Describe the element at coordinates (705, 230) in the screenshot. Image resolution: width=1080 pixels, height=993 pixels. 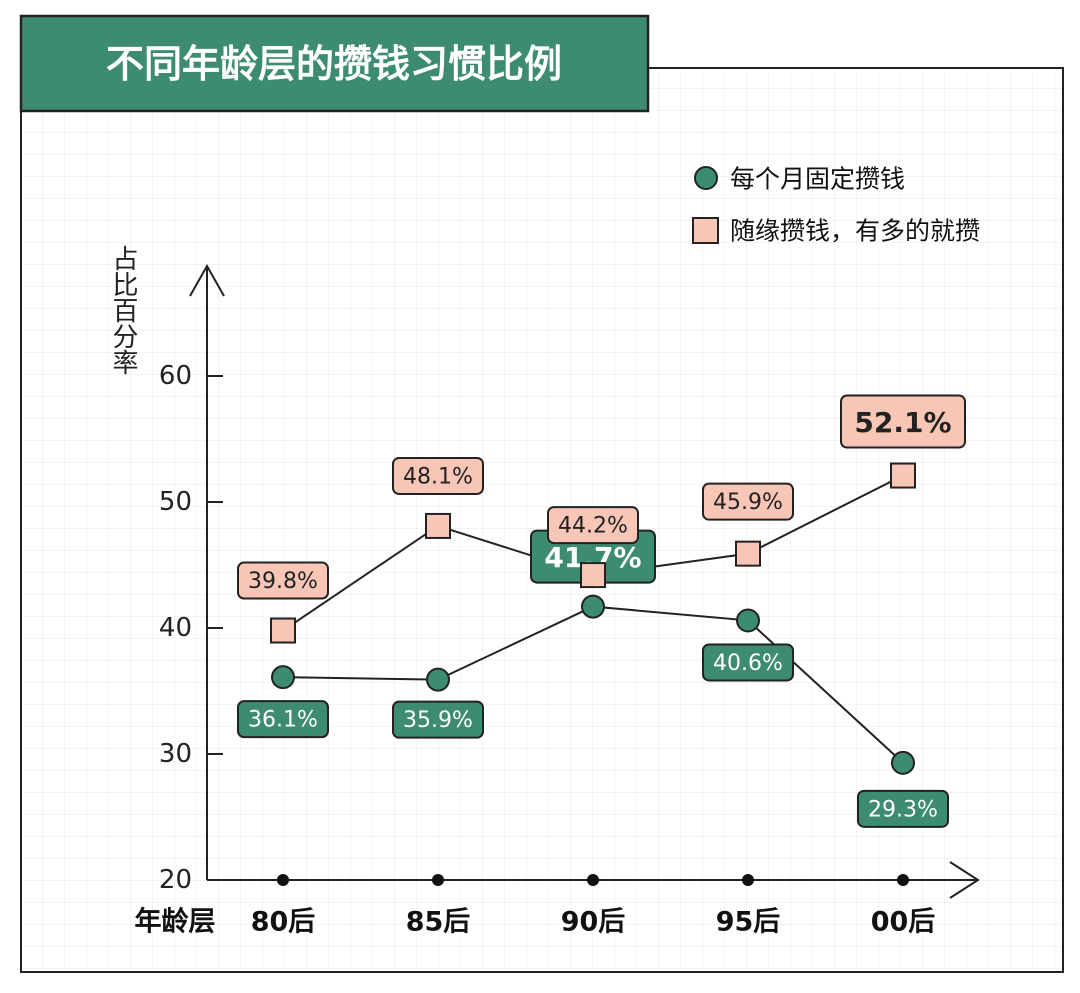
I see `legend-square-marker` at that location.